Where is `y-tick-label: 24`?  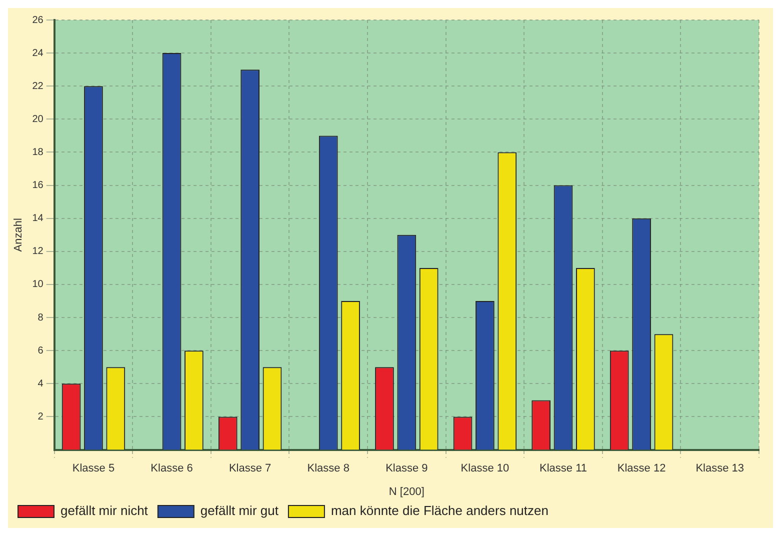 y-tick-label: 24 is located at coordinates (38, 53).